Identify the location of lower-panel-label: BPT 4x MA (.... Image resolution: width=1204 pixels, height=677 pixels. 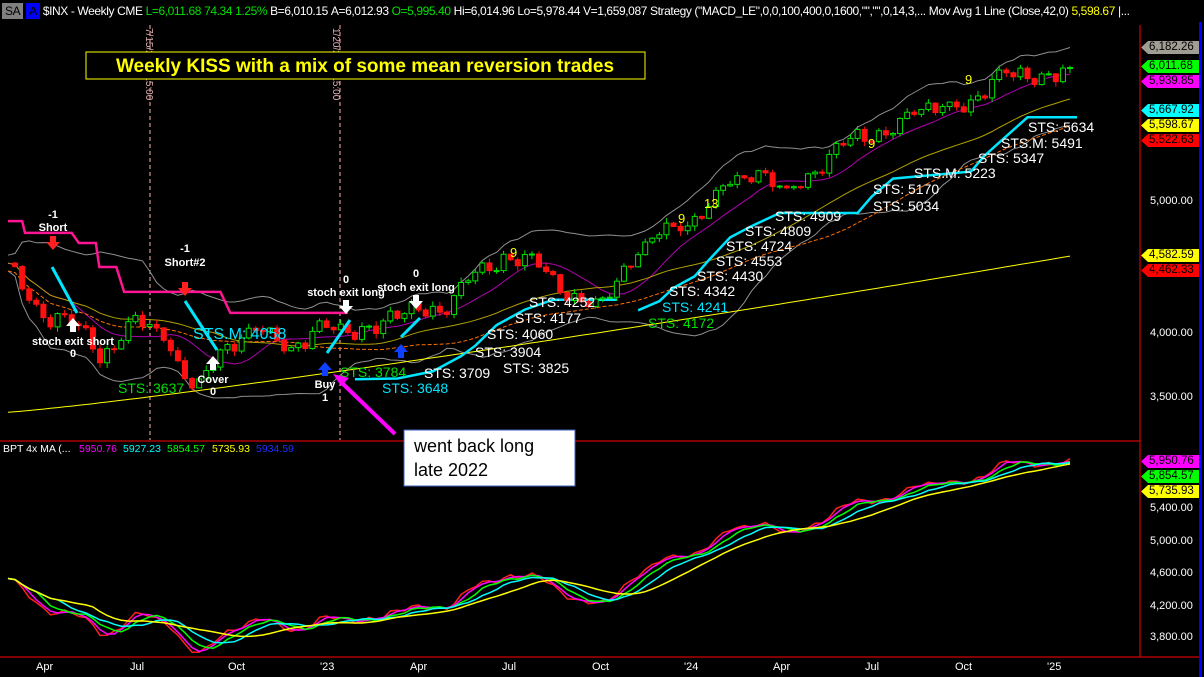
(37, 449).